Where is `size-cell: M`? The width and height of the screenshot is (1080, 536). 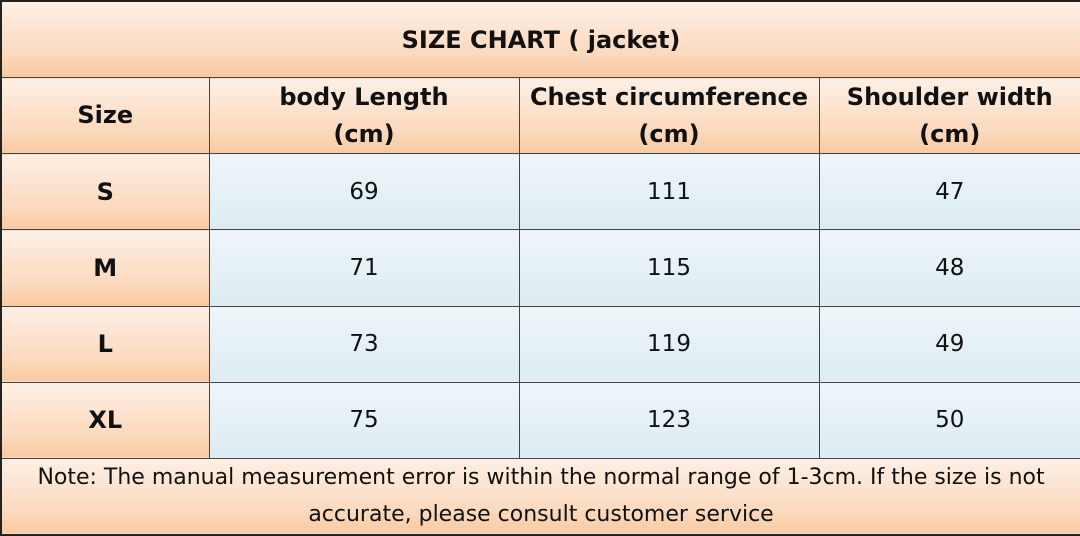 size-cell: M is located at coordinates (105, 268).